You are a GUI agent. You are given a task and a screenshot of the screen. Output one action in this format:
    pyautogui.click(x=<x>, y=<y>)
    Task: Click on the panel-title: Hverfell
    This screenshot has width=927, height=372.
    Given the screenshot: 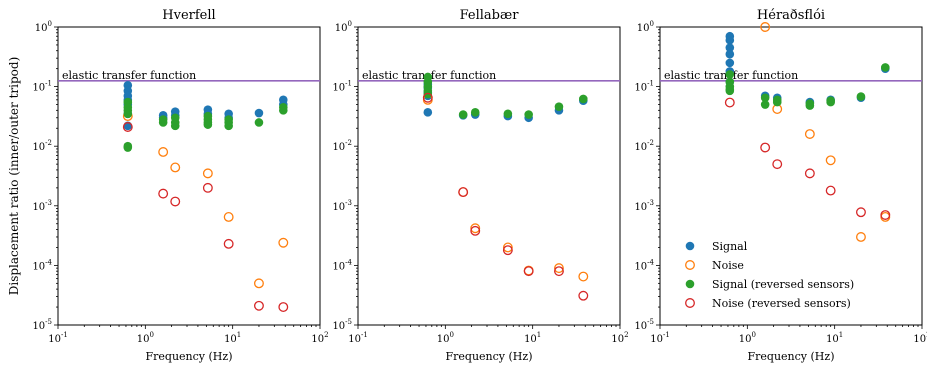 What is the action you would take?
    pyautogui.click(x=188, y=15)
    